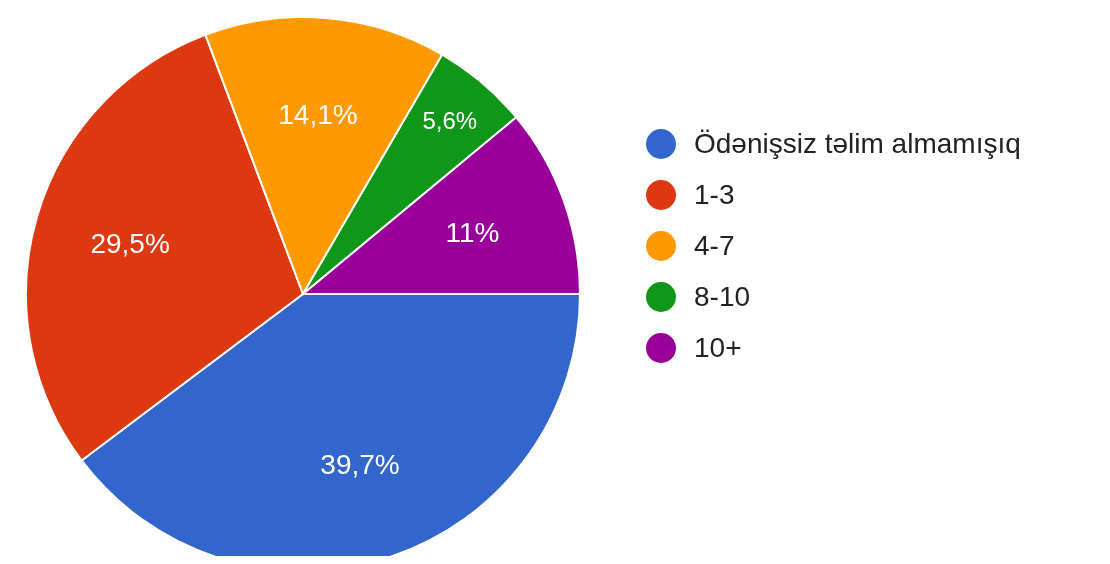 Image resolution: width=1110 pixels, height=564 pixels. What do you see at coordinates (472, 233) in the screenshot?
I see `data-label: 11%` at bounding box center [472, 233].